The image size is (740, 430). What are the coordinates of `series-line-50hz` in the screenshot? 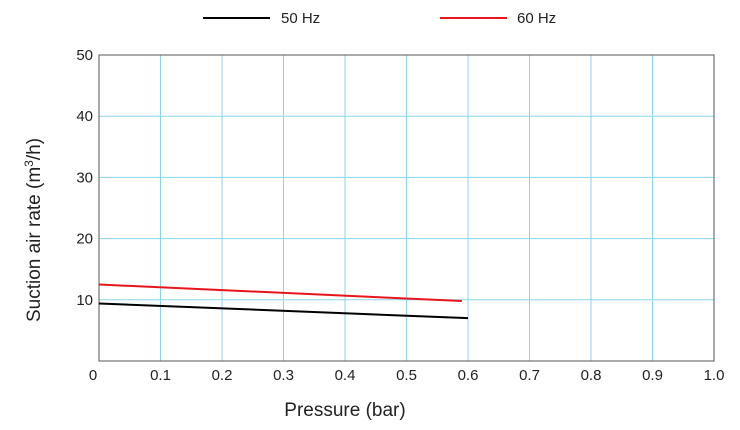 It's located at (283, 311).